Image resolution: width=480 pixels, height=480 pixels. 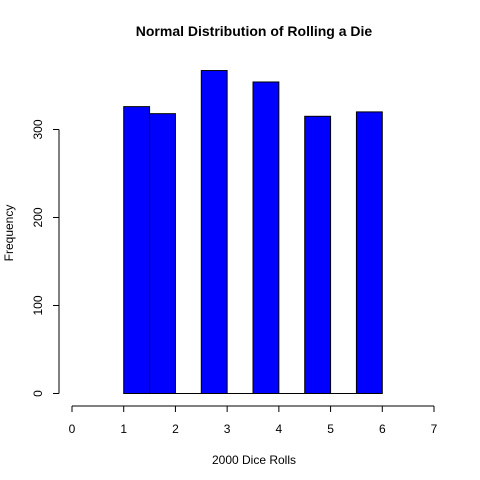 I want to click on y-tick-label: 200, so click(x=38, y=217).